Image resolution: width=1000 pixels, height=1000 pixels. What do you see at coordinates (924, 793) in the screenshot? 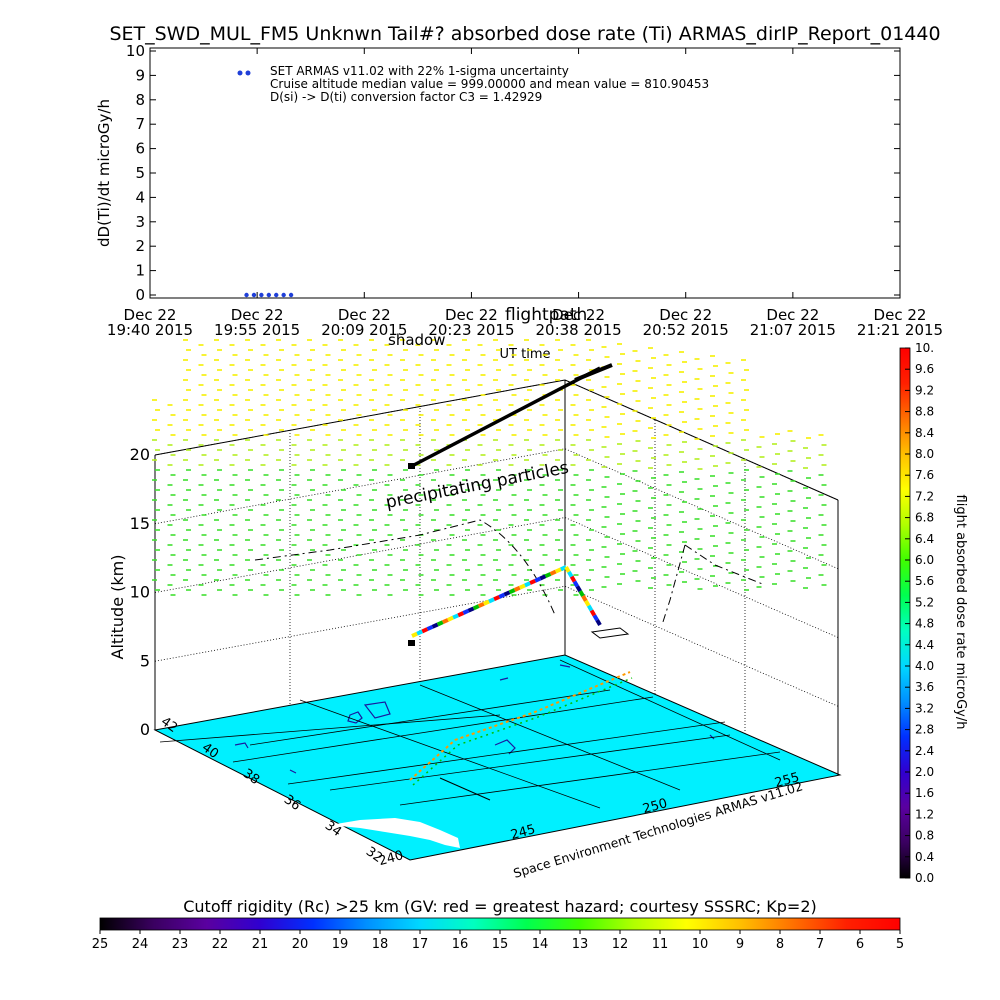
I see `right-colorbar-tick-label: 1.6` at bounding box center [924, 793].